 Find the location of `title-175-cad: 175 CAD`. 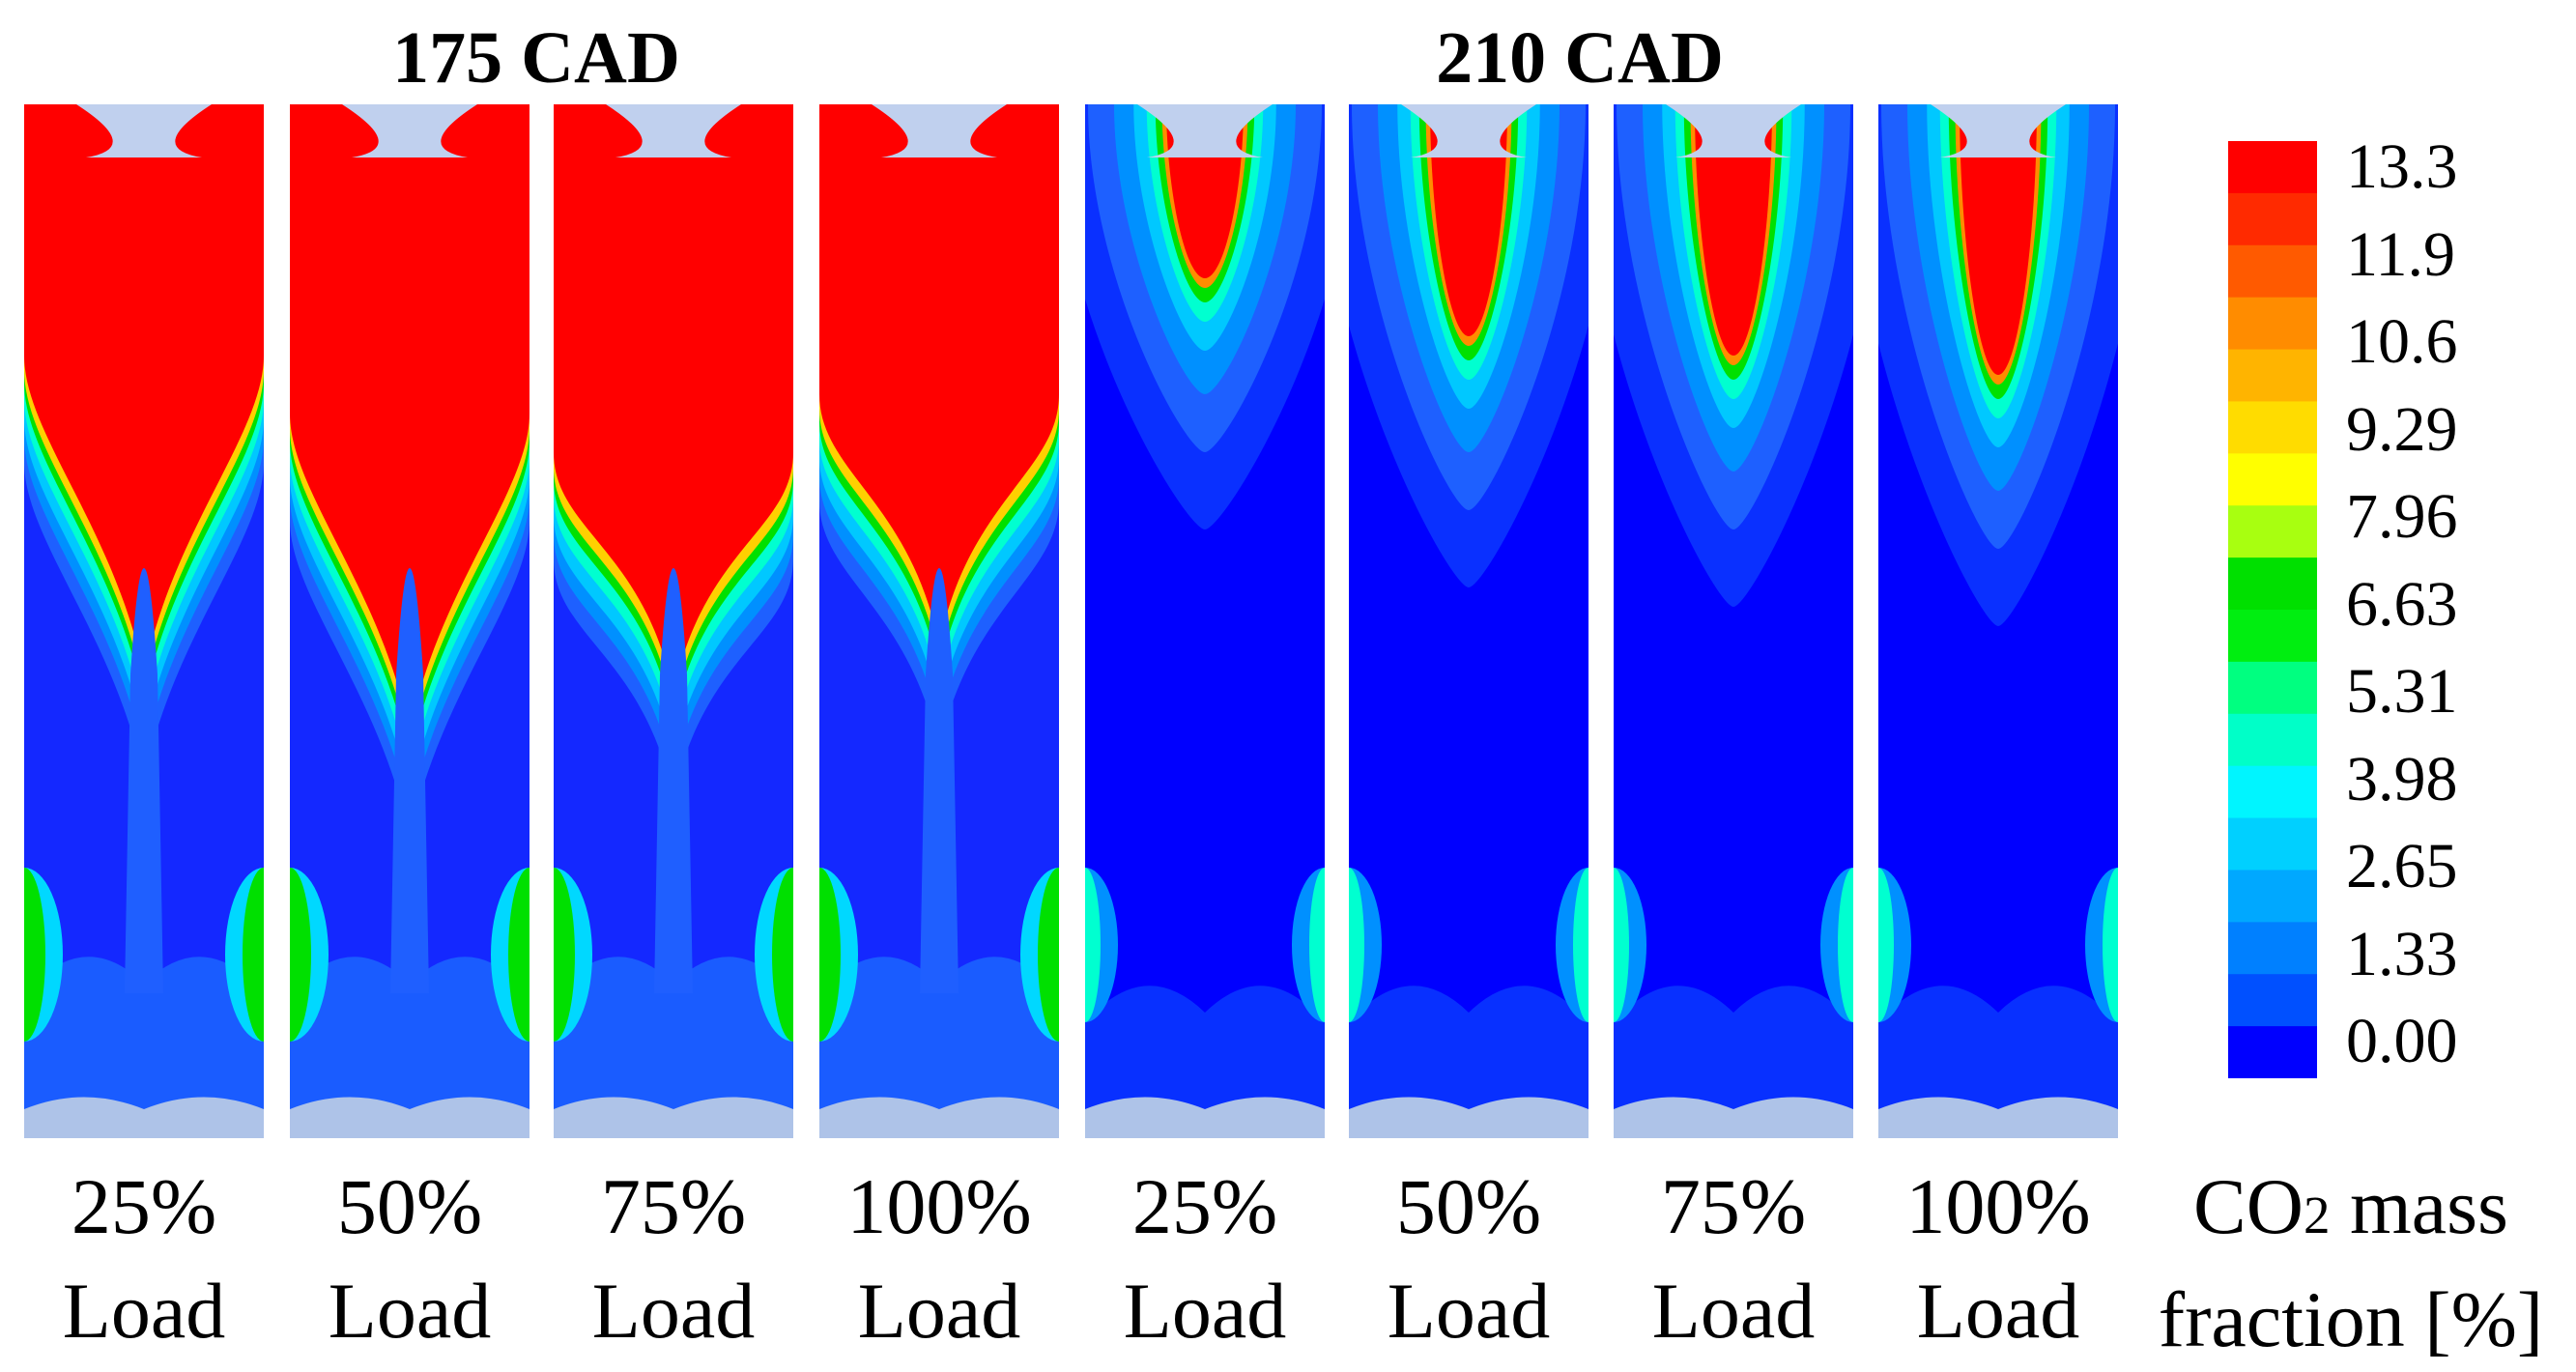

title-175-cad: 175 CAD is located at coordinates (536, 58).